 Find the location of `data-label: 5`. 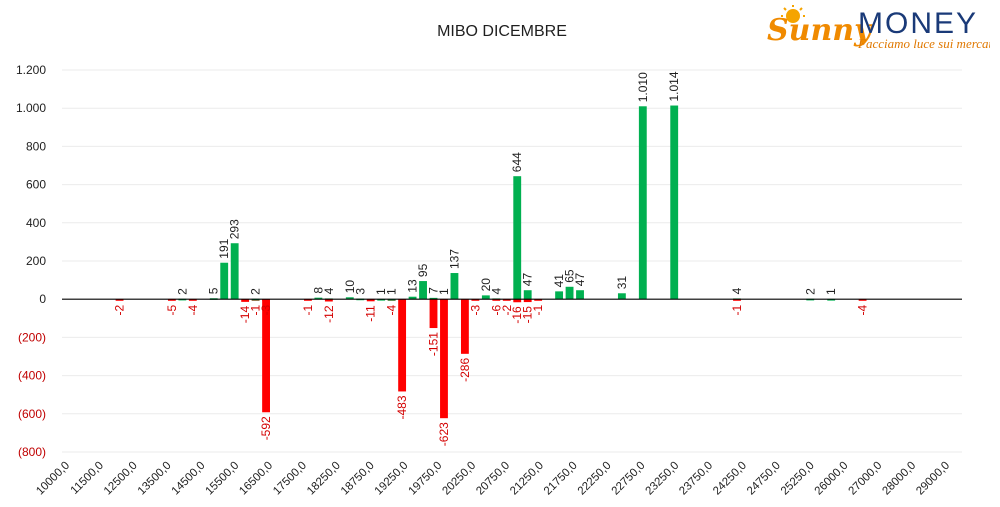

data-label: 5 is located at coordinates (214, 290).